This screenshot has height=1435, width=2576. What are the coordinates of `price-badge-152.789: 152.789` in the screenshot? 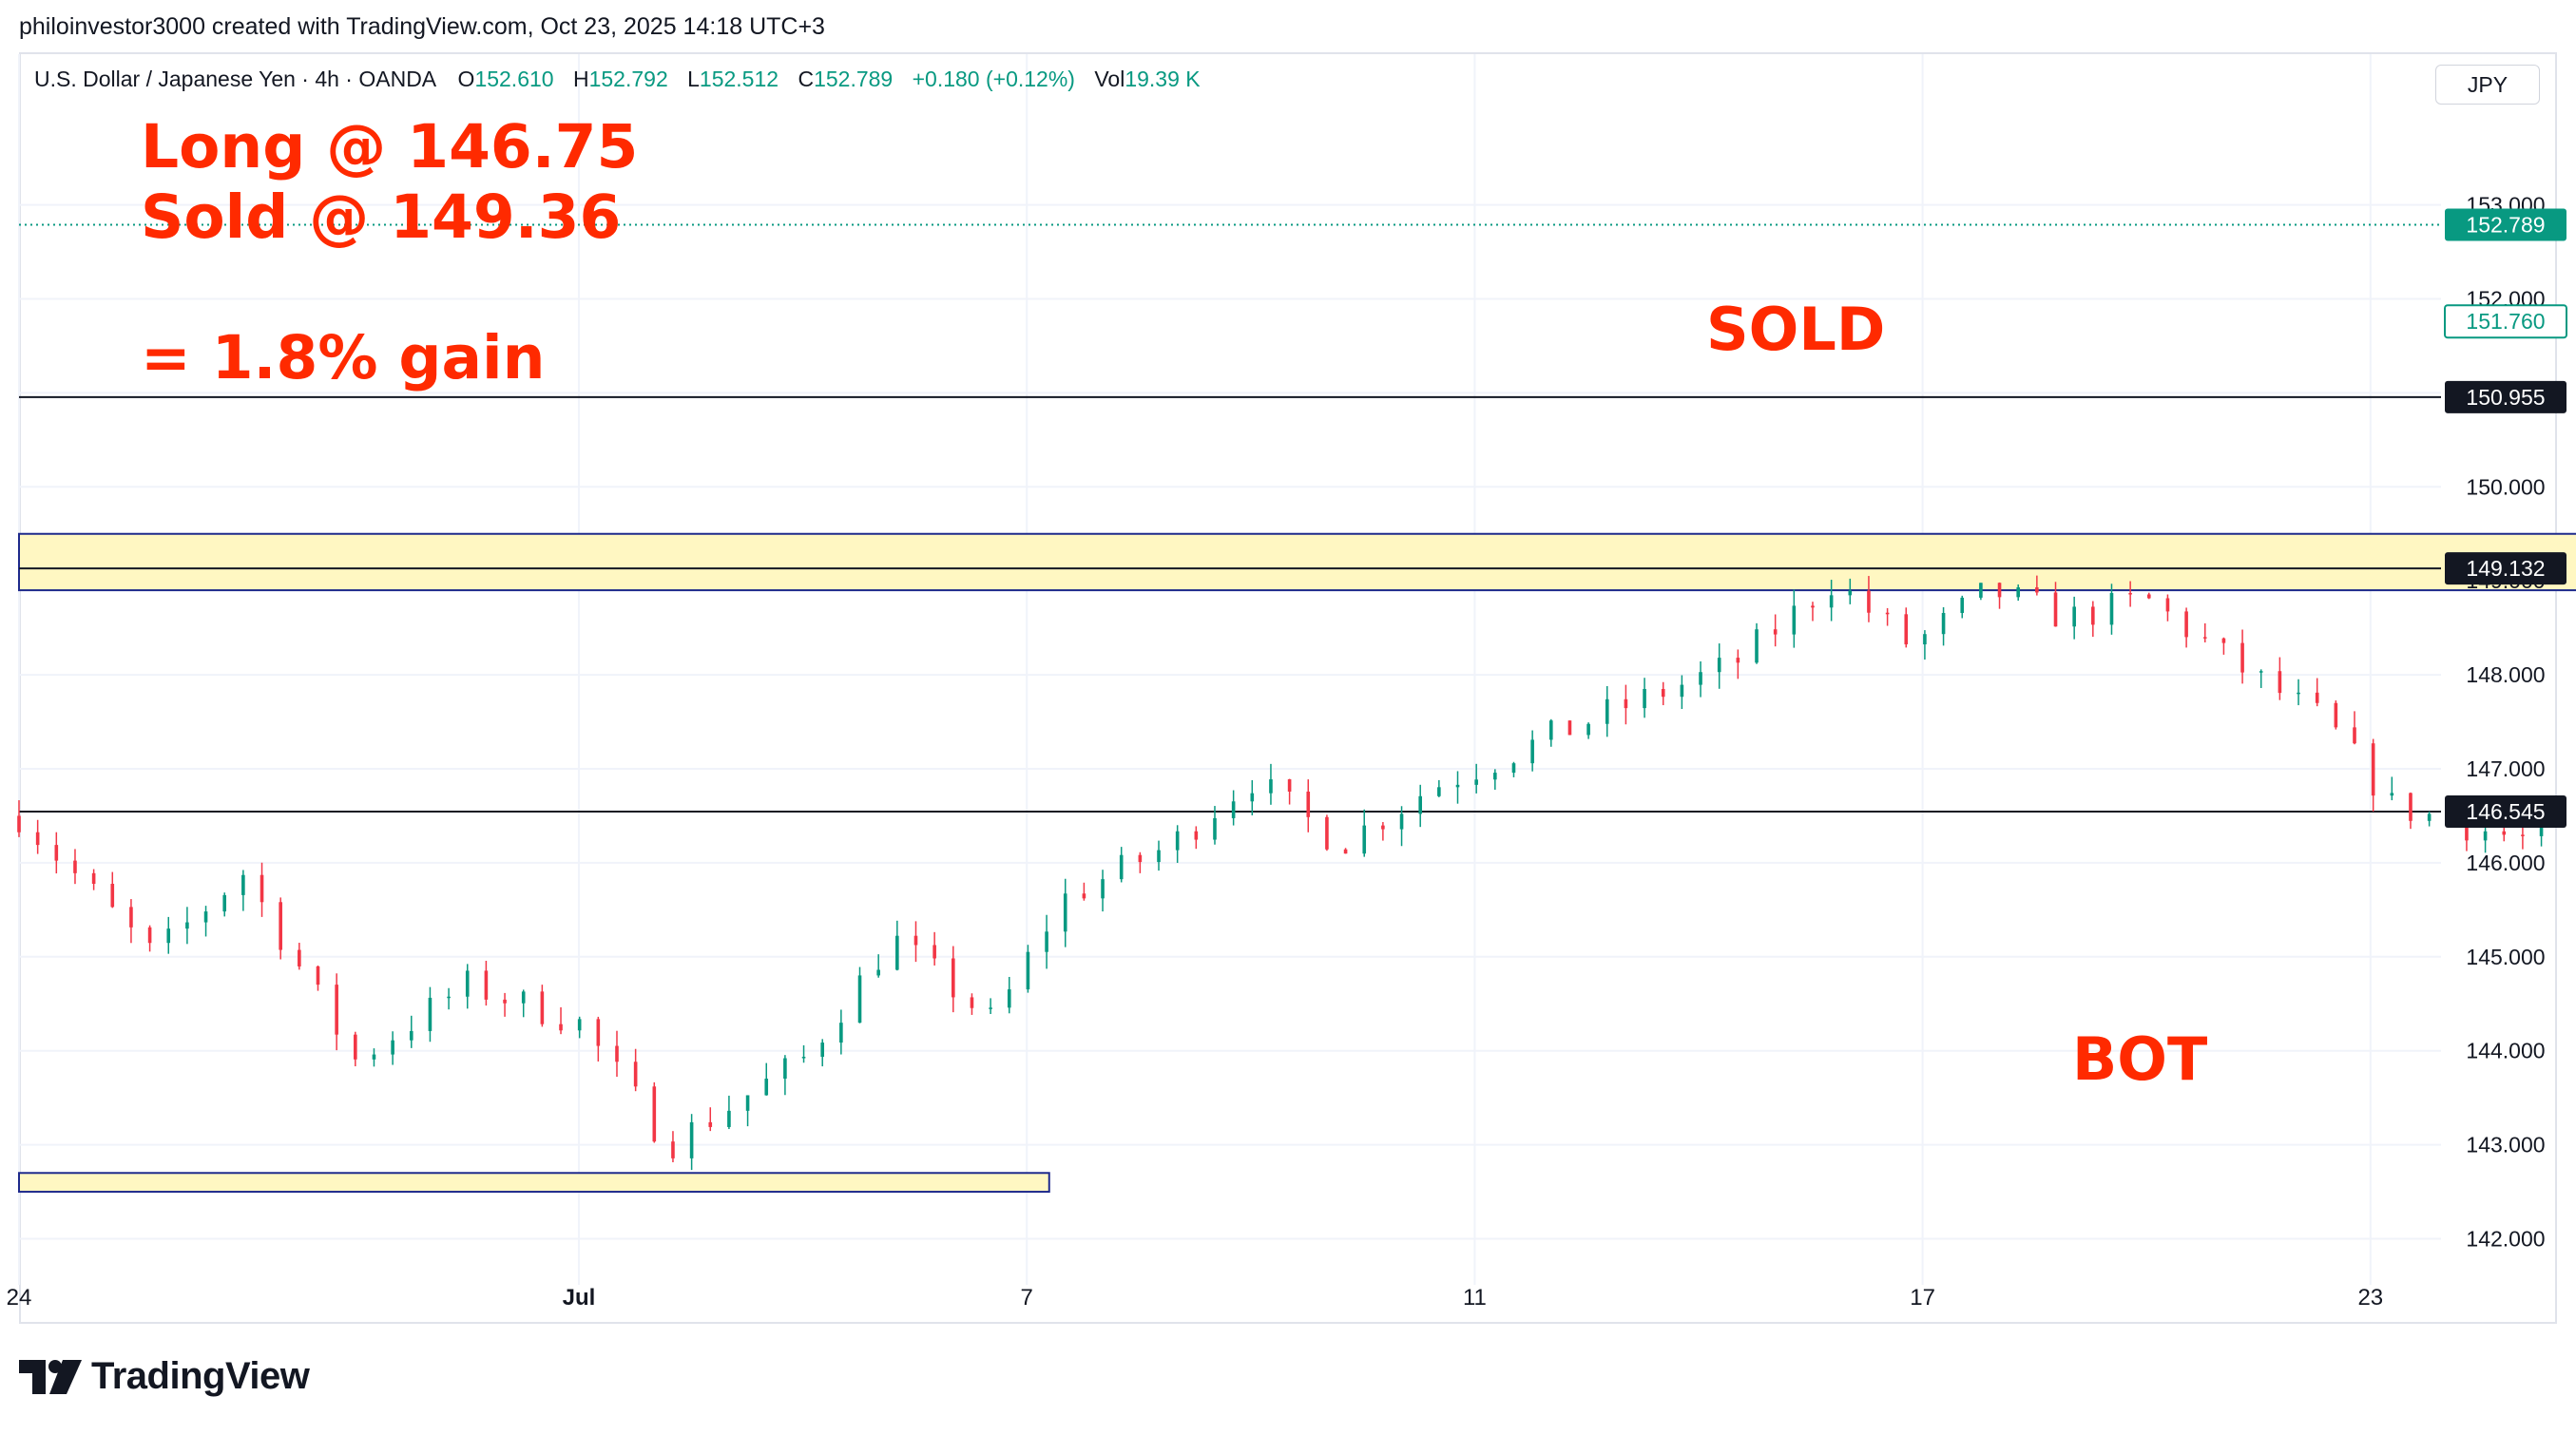 It's located at (2505, 224).